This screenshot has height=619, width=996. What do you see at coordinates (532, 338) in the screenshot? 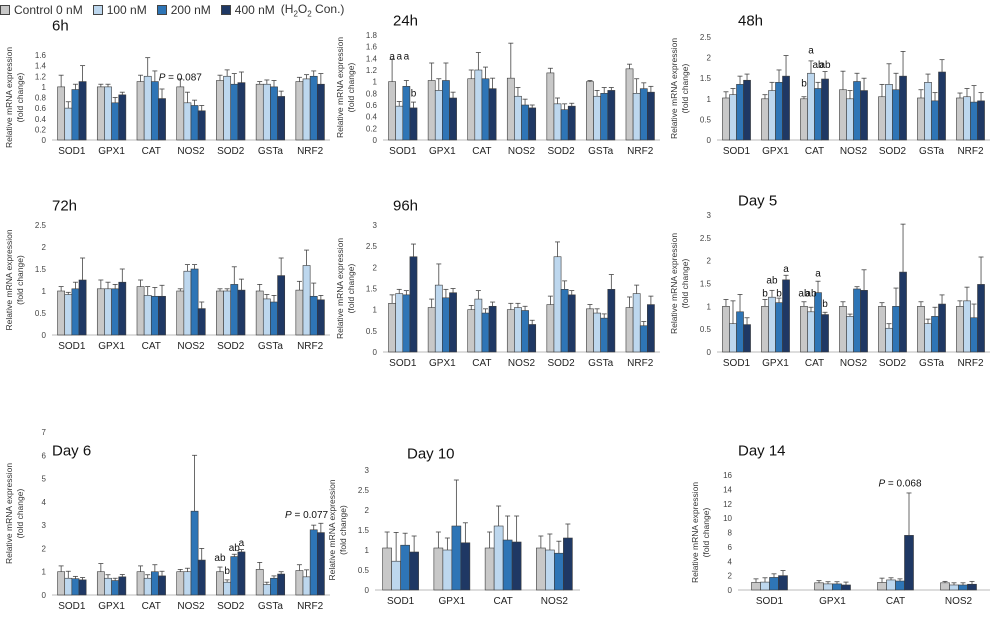
I see `panel-5-bar-nos2-s3` at bounding box center [532, 338].